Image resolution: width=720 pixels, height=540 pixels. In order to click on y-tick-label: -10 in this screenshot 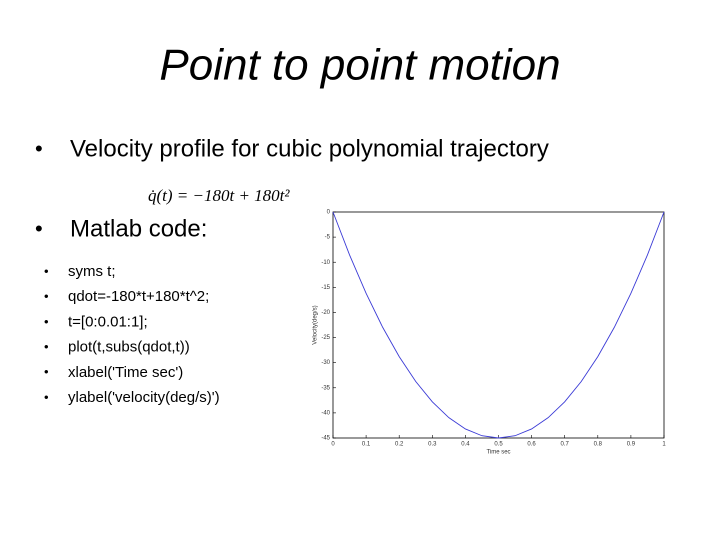, I will do `click(325, 263)`.